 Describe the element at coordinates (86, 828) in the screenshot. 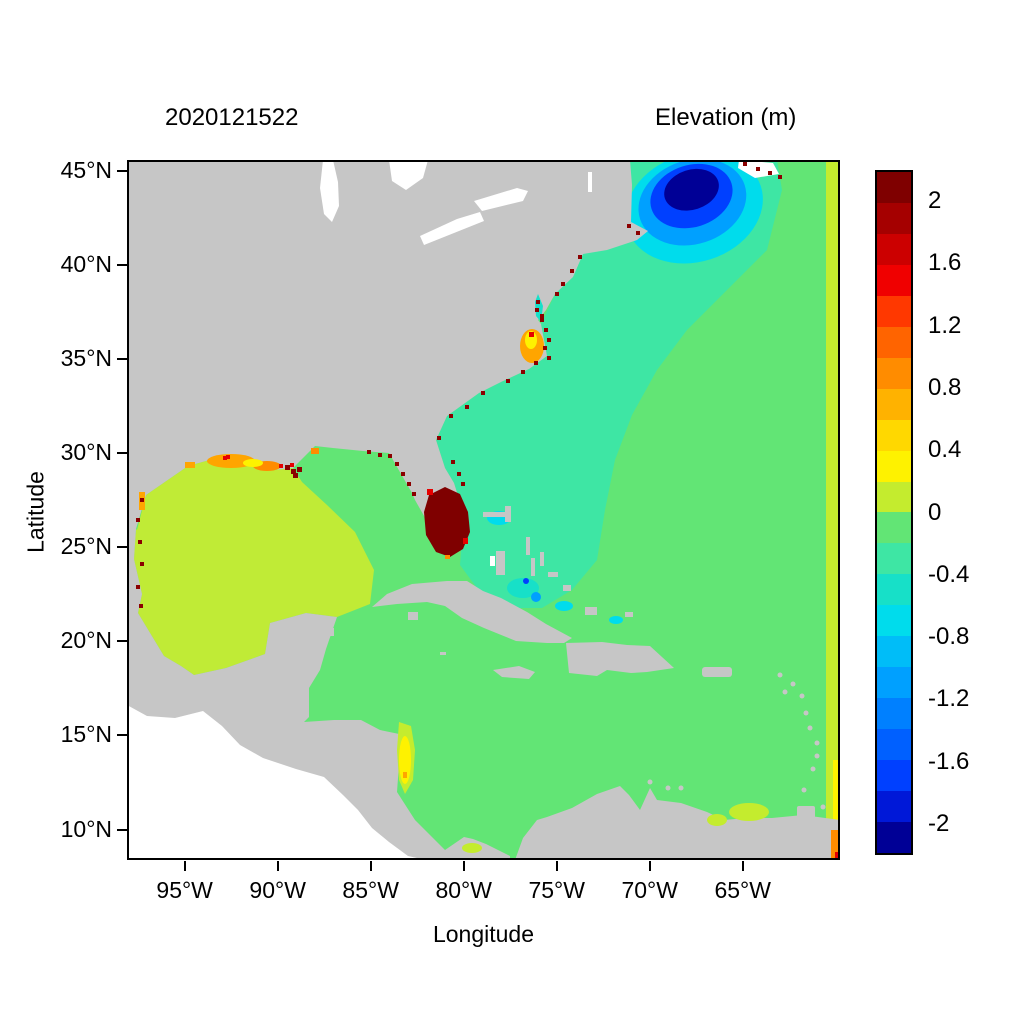

I see `y-axis-tick-label: 10°N` at that location.